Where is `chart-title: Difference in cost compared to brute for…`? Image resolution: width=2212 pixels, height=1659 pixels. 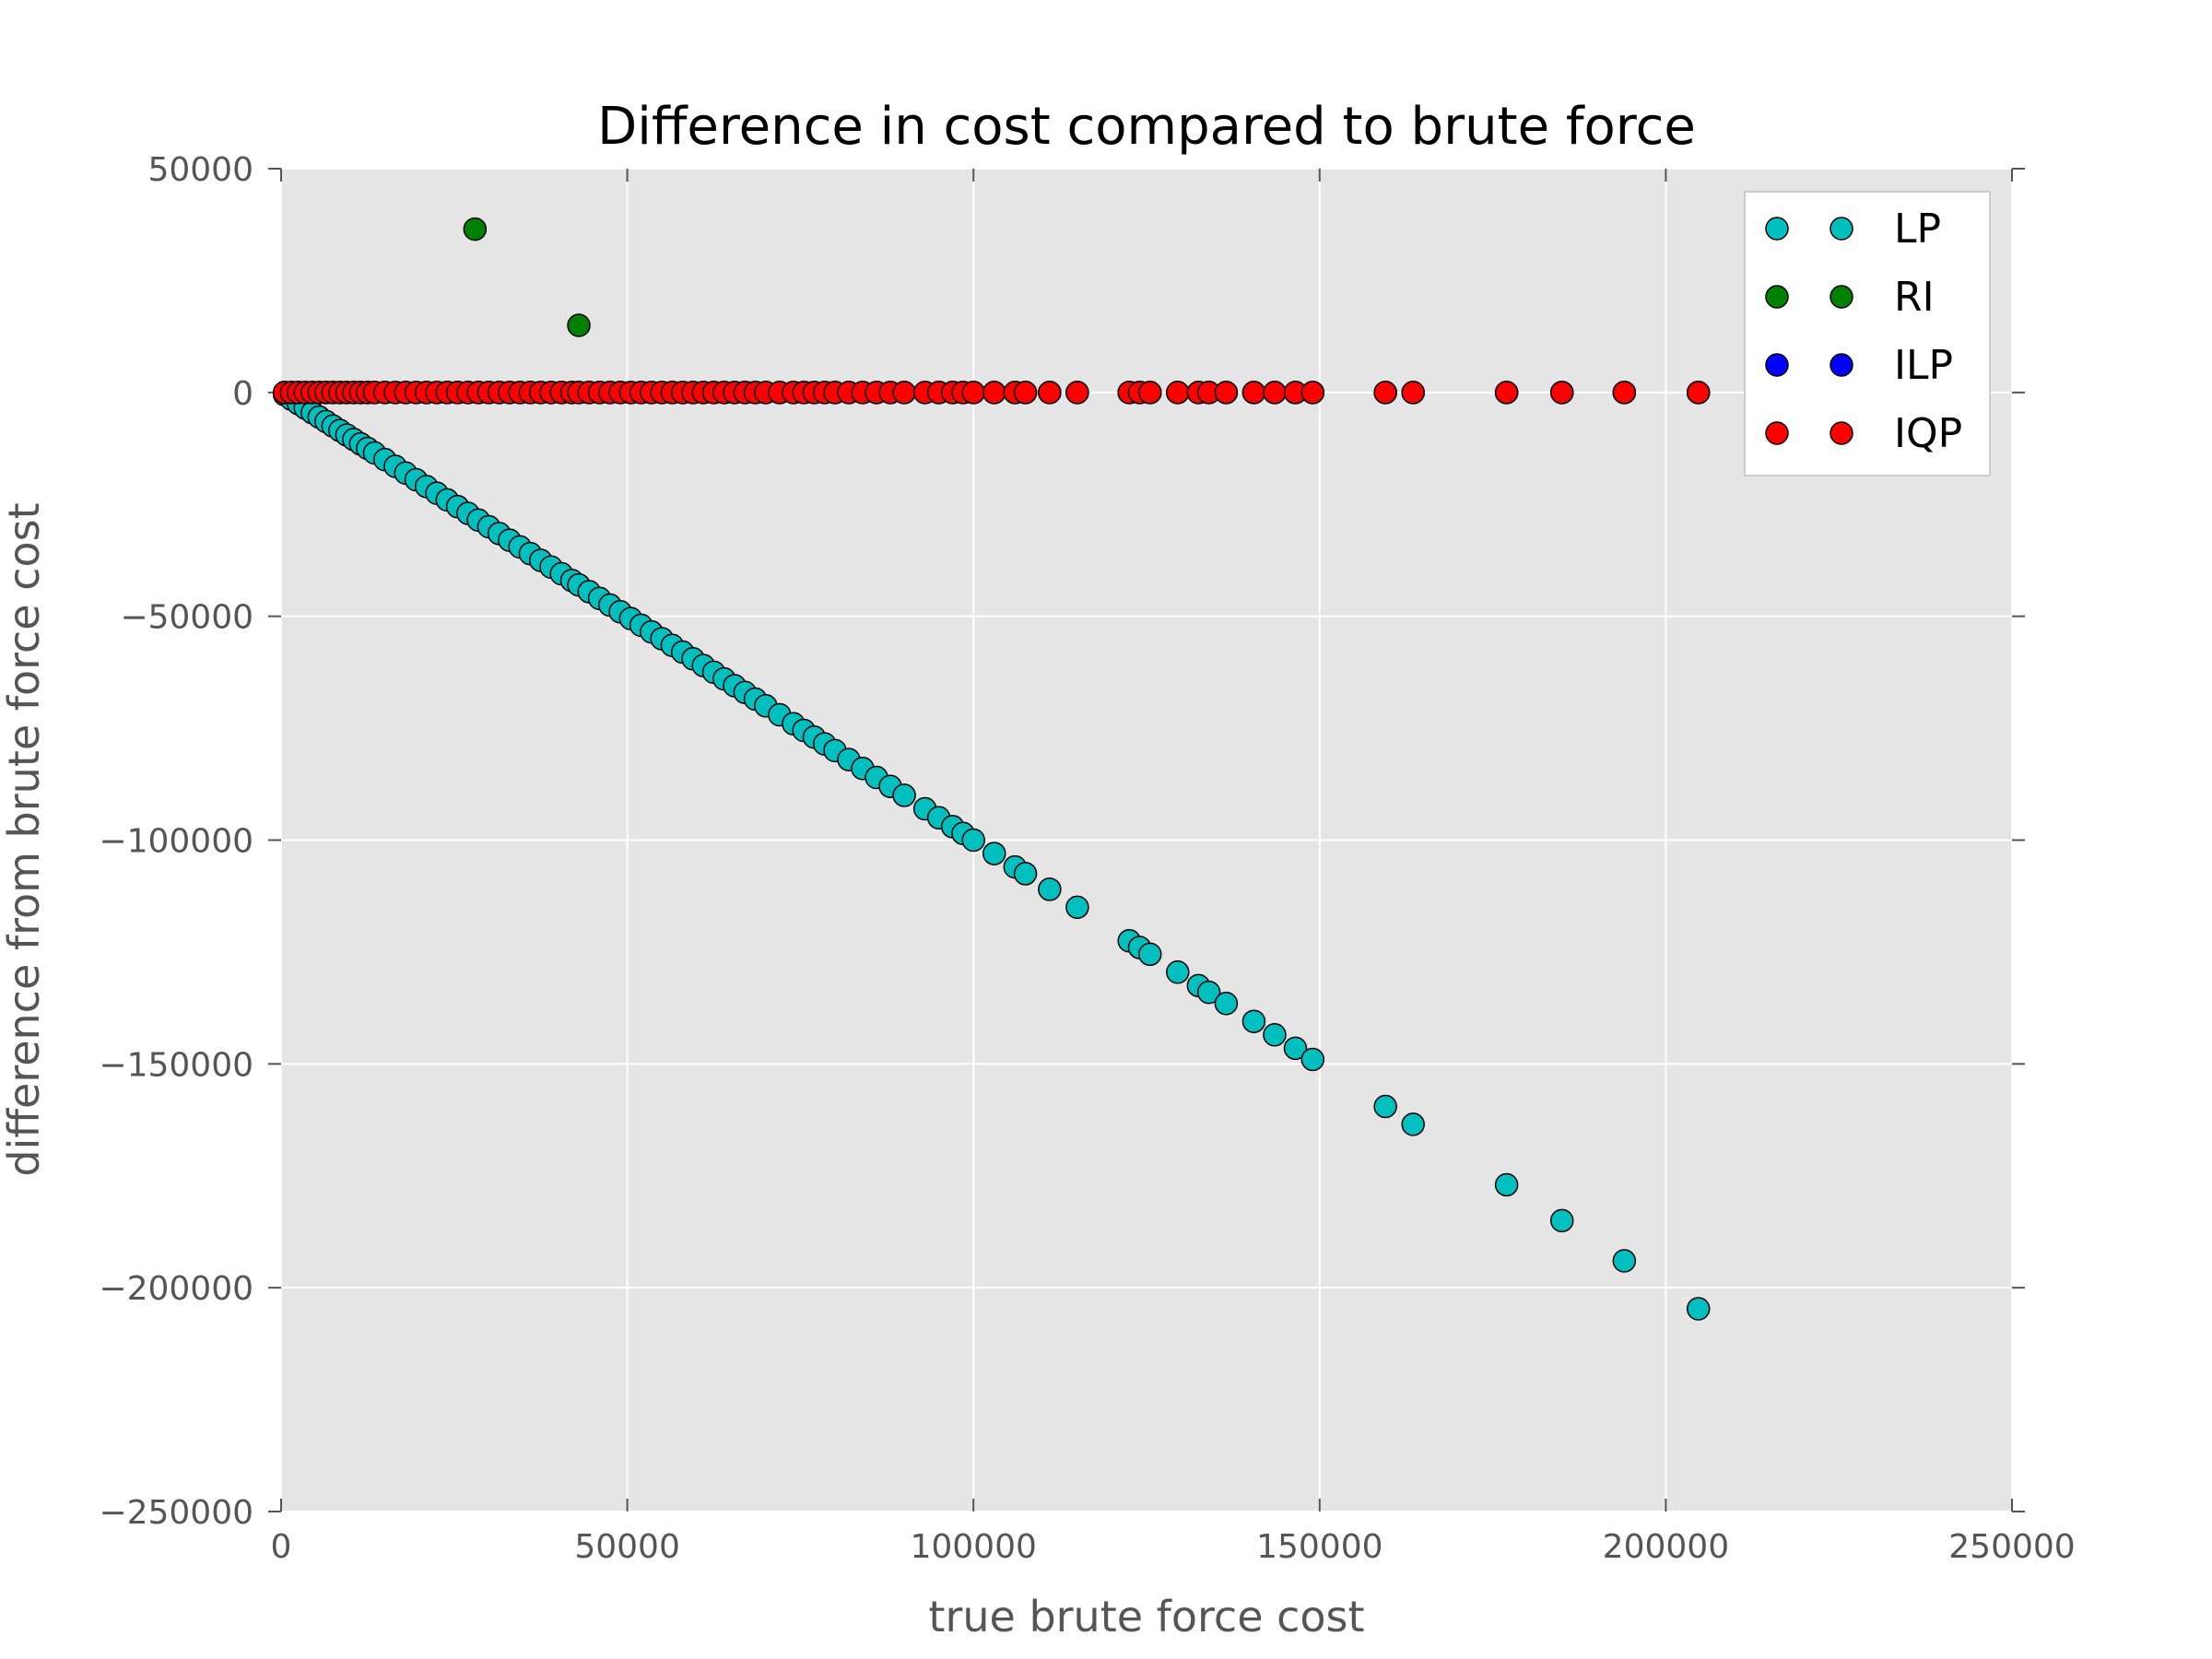 chart-title: Difference in cost compared to brute for… is located at coordinates (1146, 127).